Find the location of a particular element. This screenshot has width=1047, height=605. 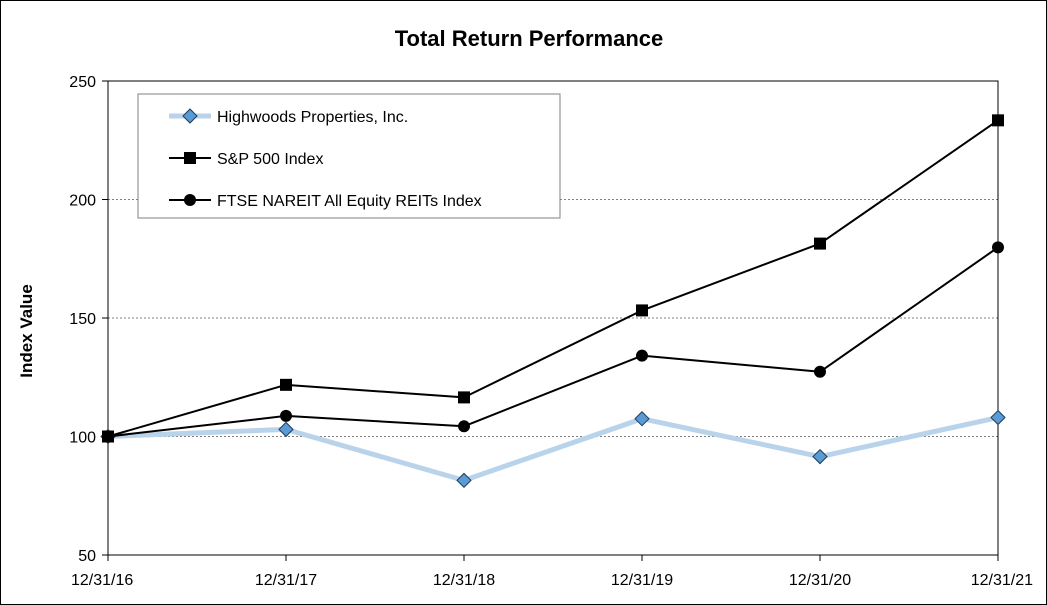

y-tick-label: 250 is located at coordinates (82, 82).